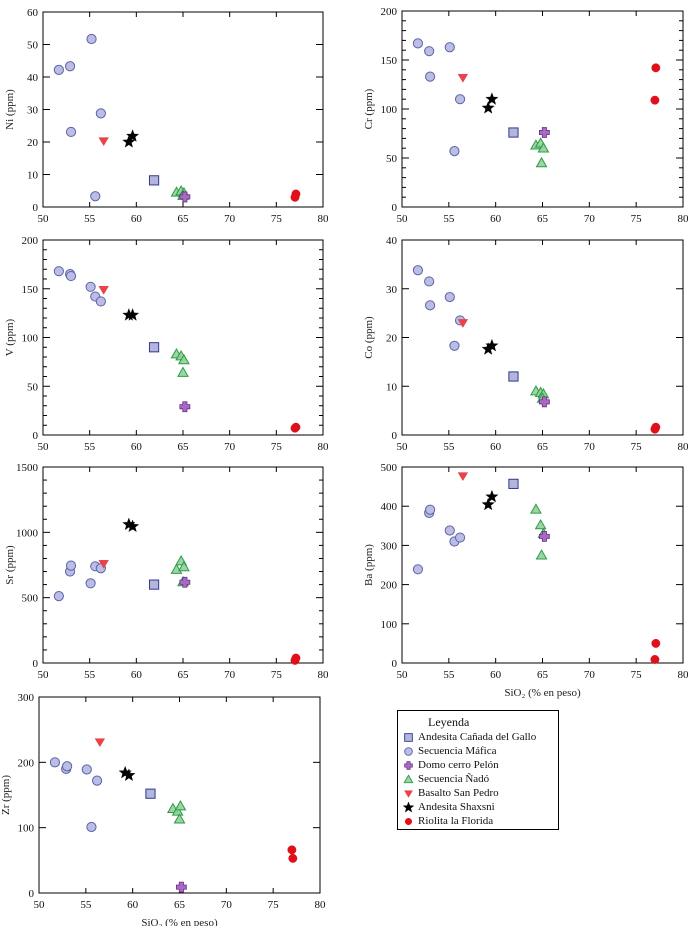 This screenshot has height=926, width=693. What do you see at coordinates (408, 737) in the screenshot?
I see `square-marker-icon` at bounding box center [408, 737].